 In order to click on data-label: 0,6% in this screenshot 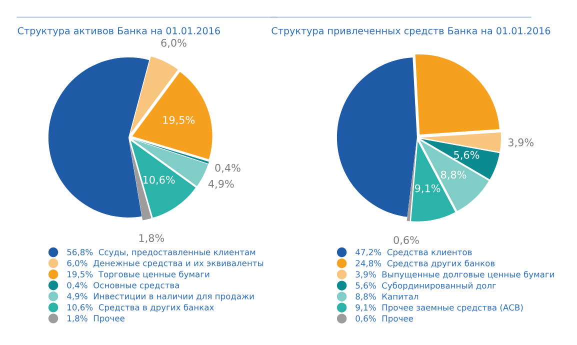, I will do `click(406, 241)`.